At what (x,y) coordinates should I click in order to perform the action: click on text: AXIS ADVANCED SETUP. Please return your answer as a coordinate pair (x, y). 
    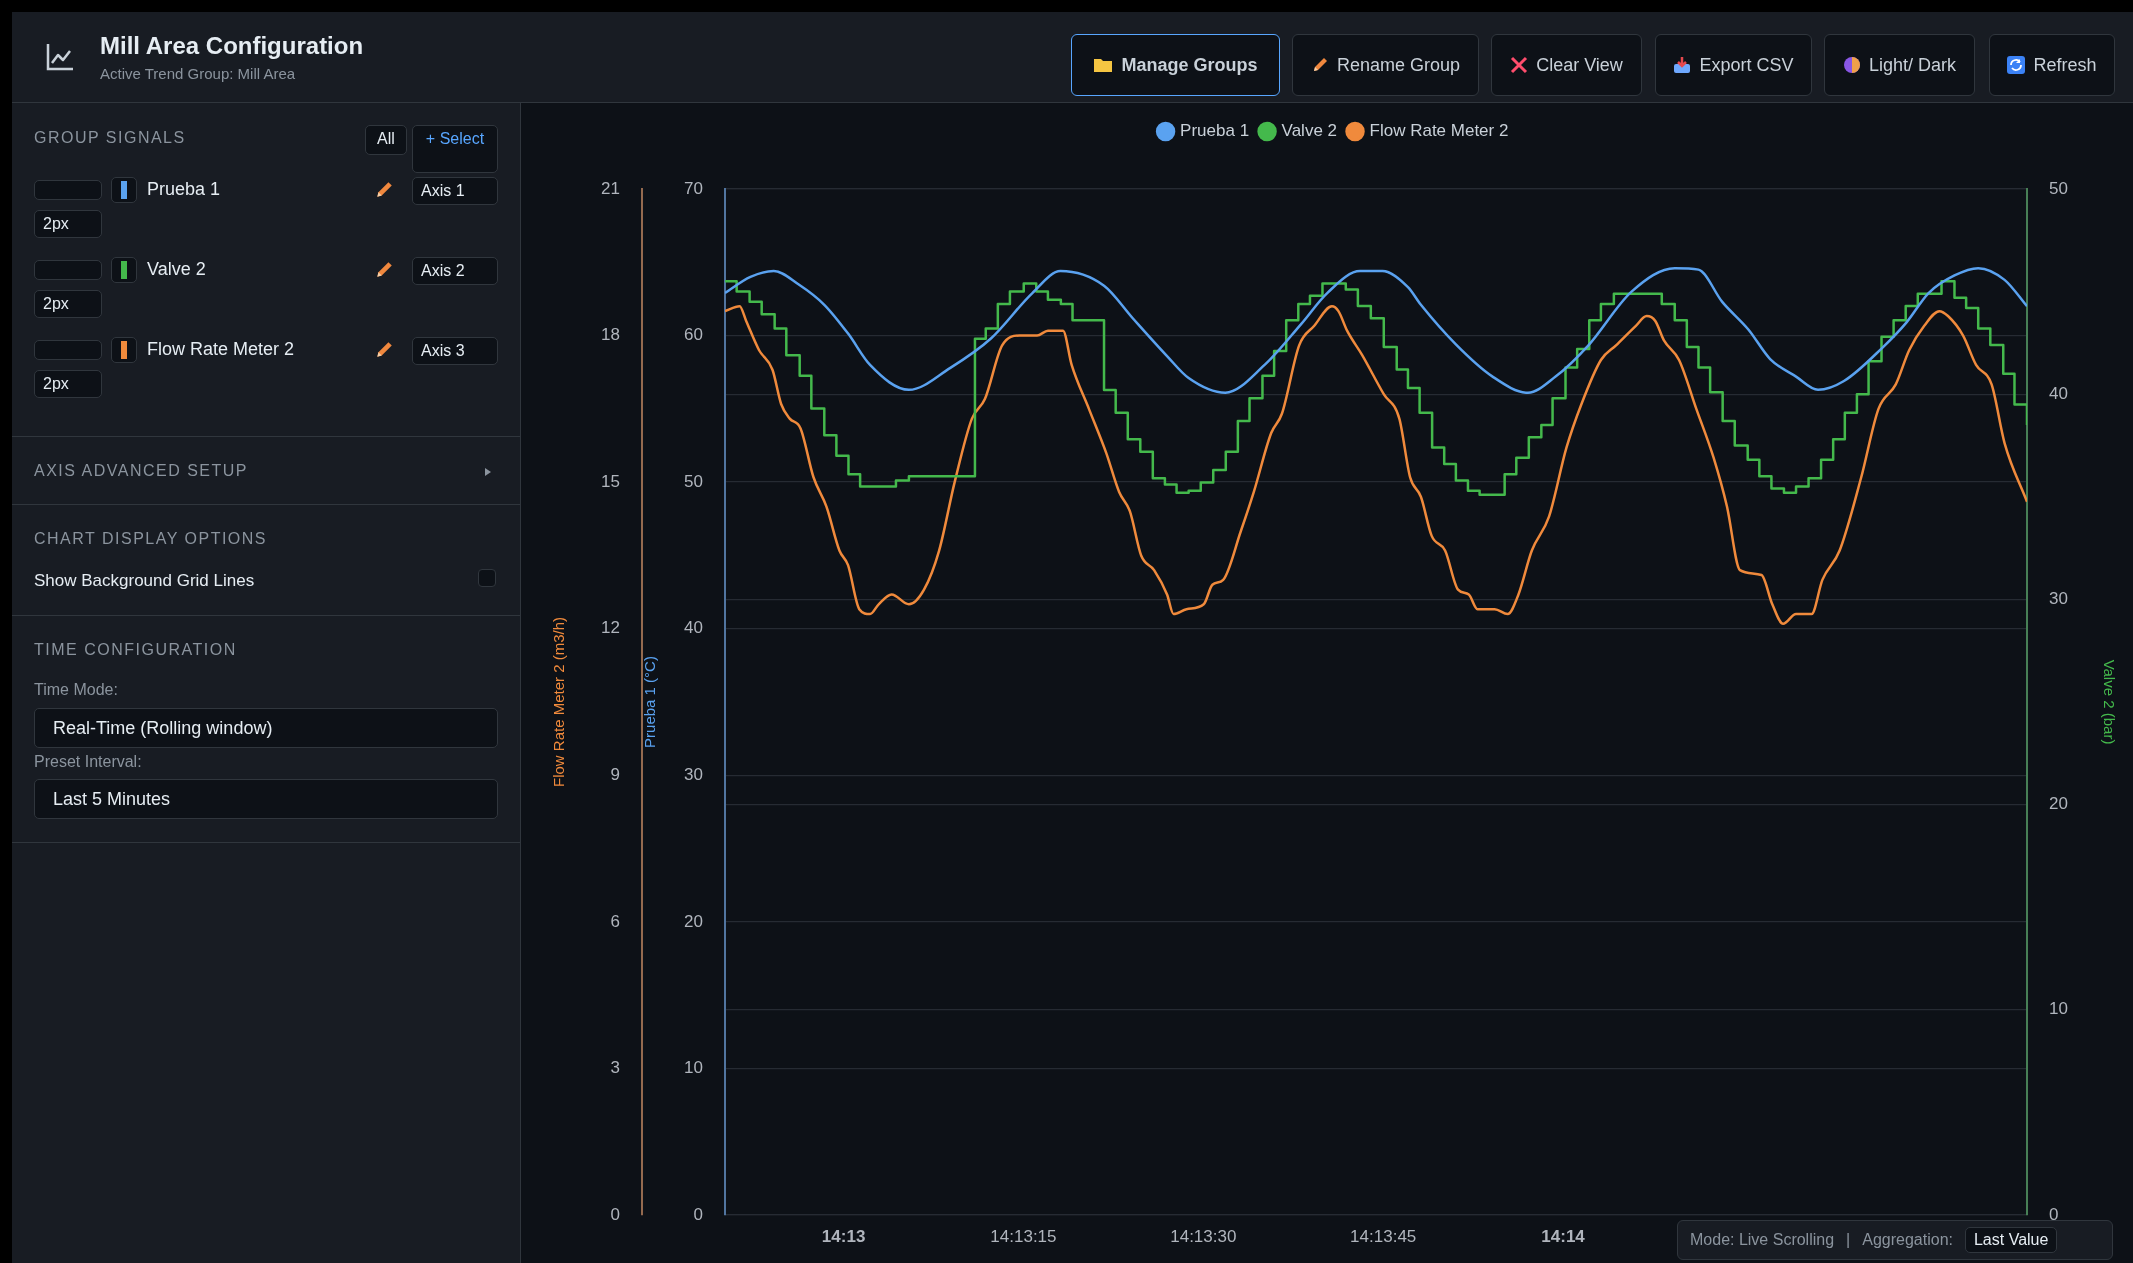
    Looking at the image, I should click on (141, 471).